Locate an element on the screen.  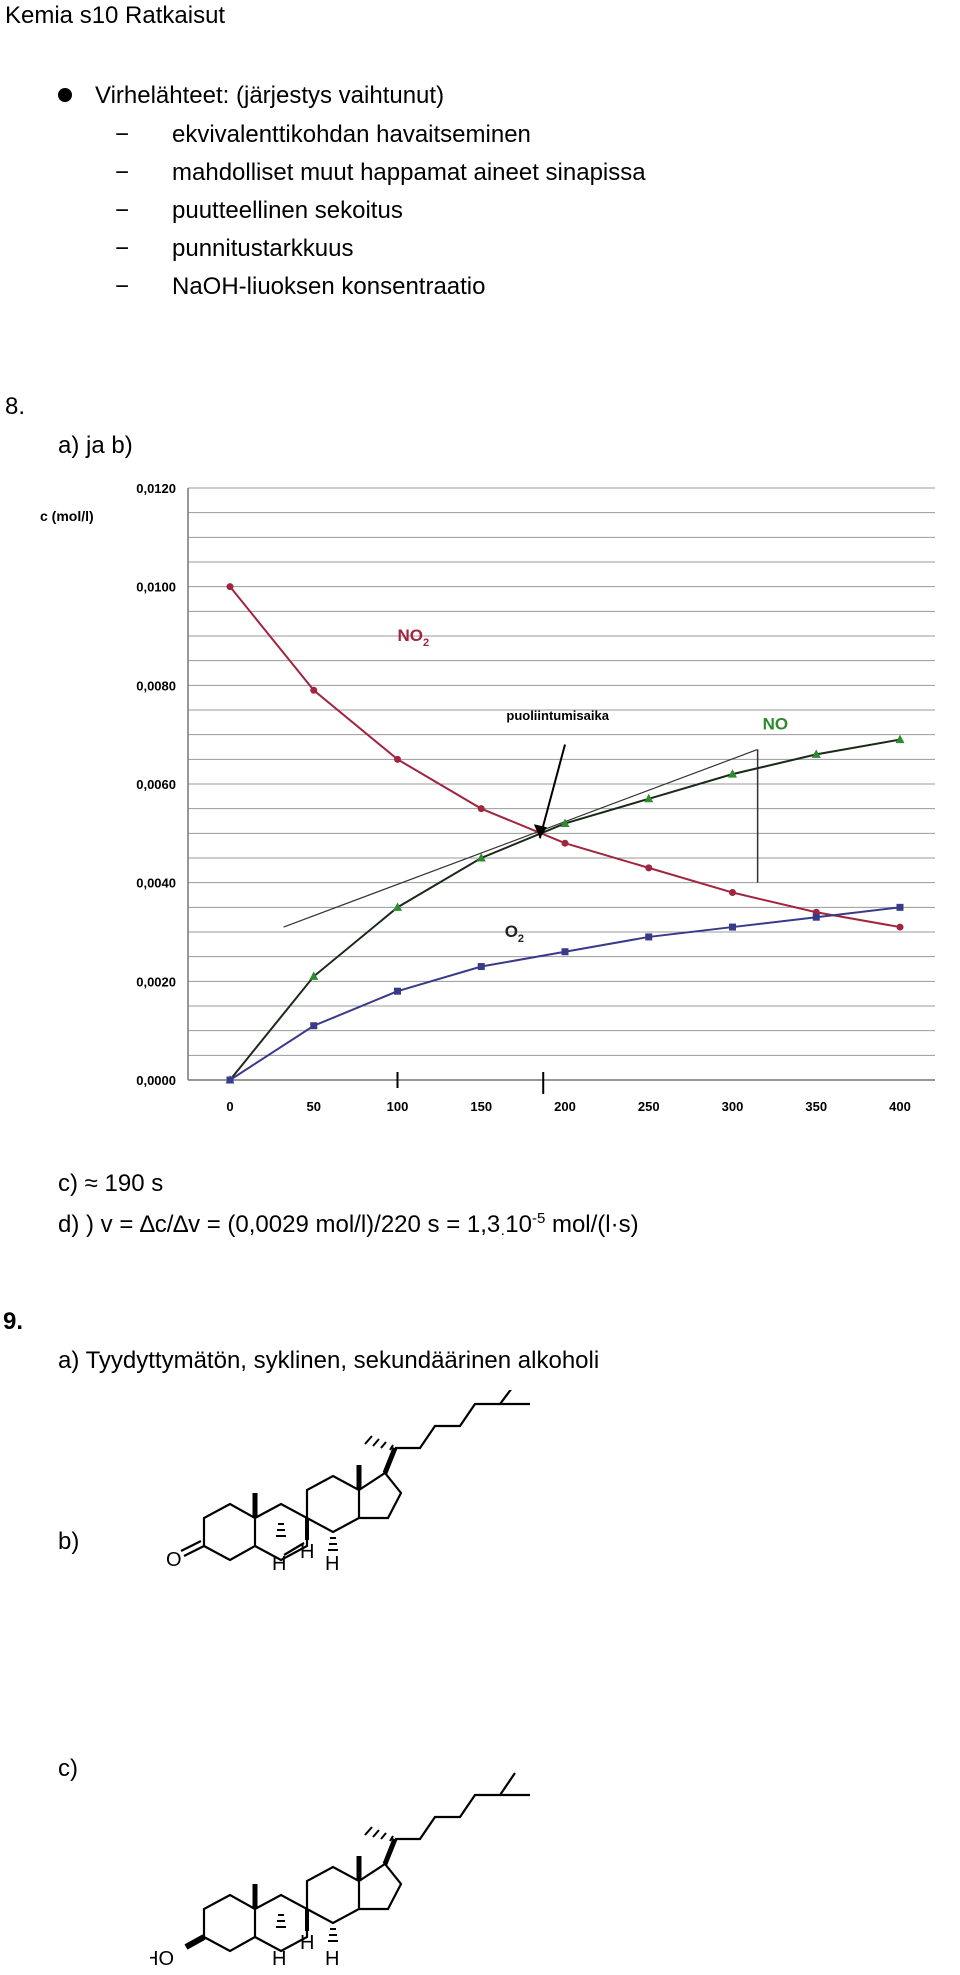
error-item: ekvivalenttikohdan havaitseminen is located at coordinates (351, 134).